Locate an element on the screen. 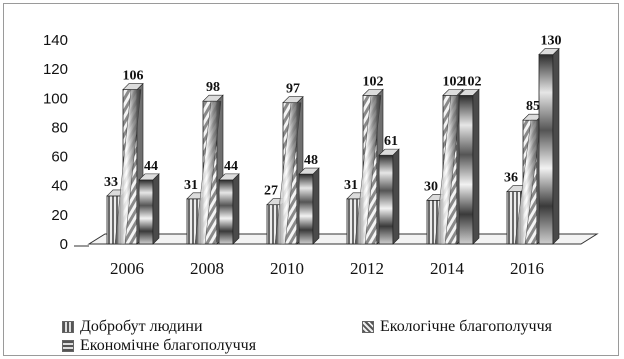 Image resolution: width=624 pixels, height=359 pixels. data-label-s2-c4: 102 is located at coordinates (471, 81).